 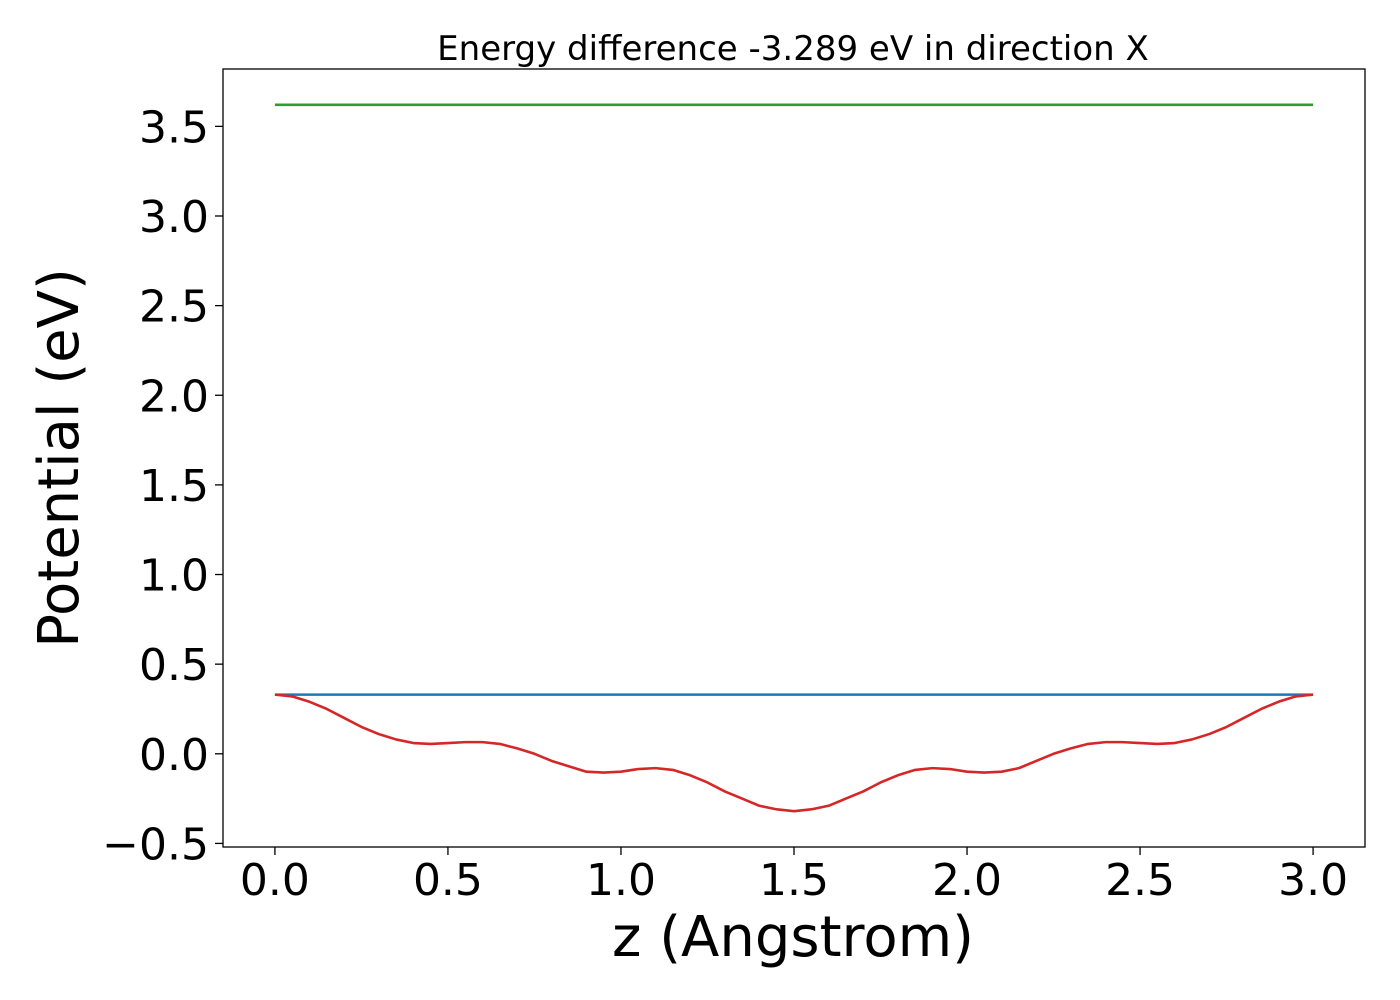 What do you see at coordinates (174, 755) in the screenshot?
I see `y-tick-label: 0.0` at bounding box center [174, 755].